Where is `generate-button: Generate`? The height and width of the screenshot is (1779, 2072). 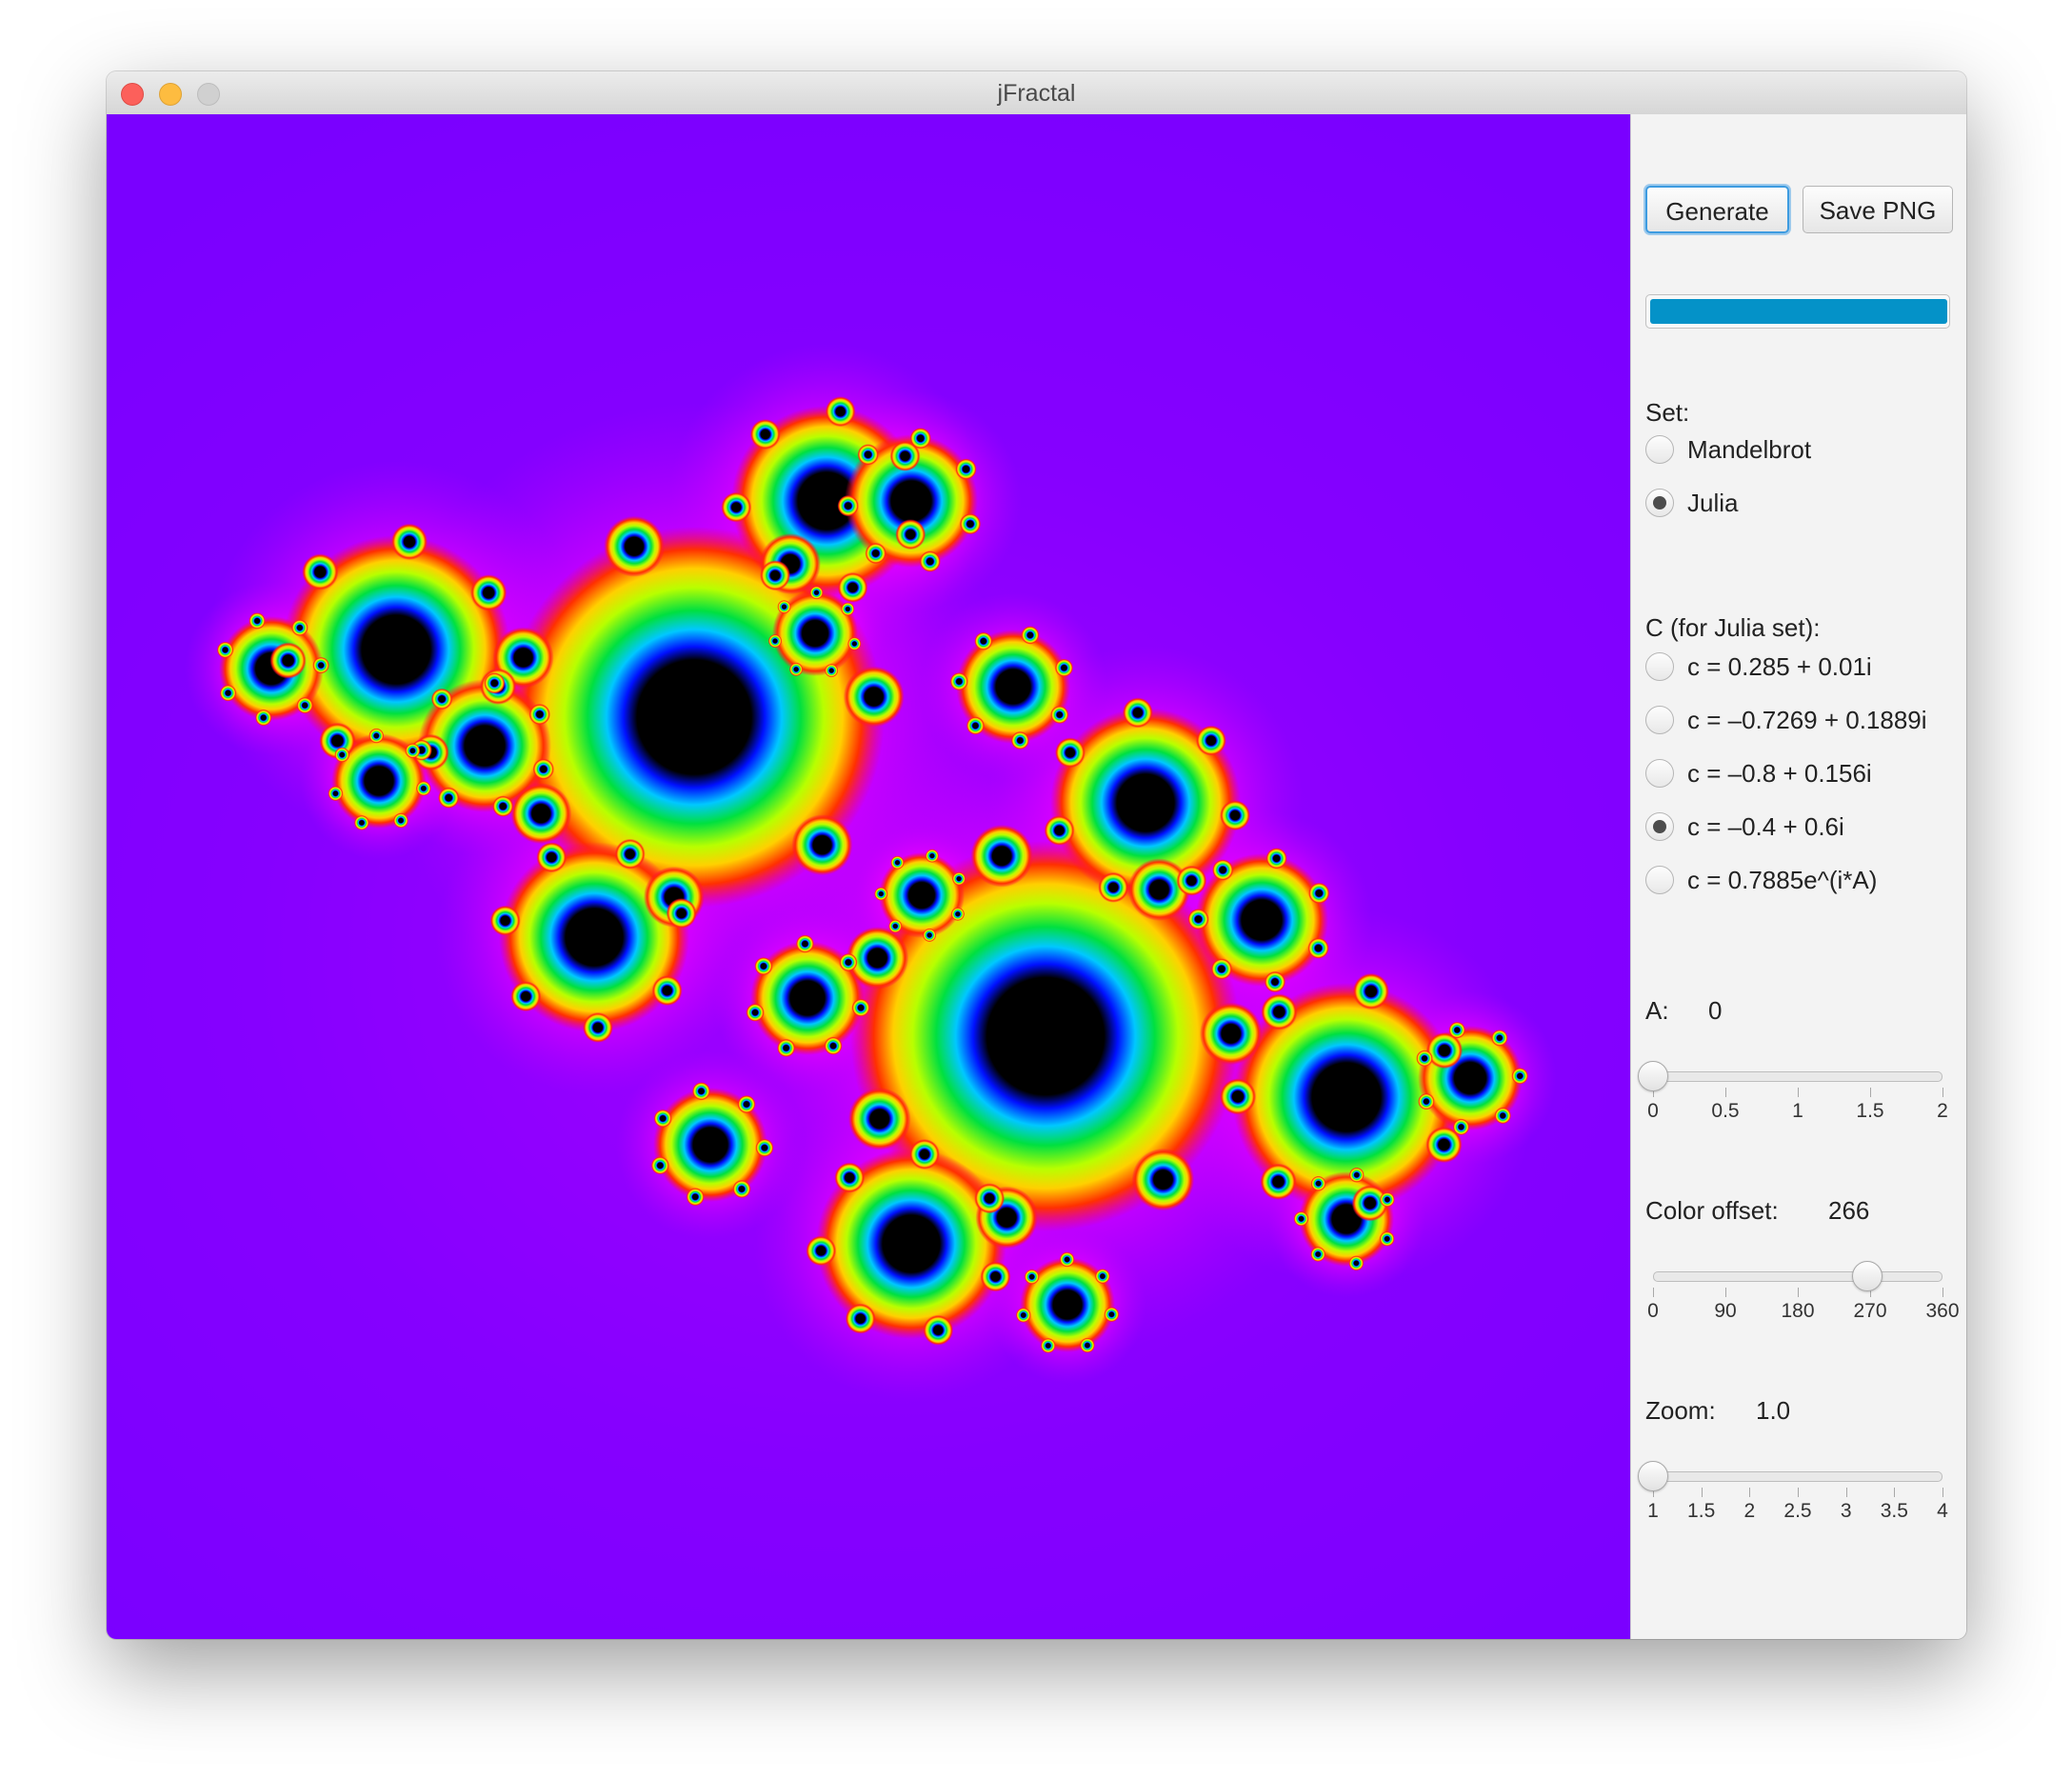
generate-button: Generate is located at coordinates (1717, 209).